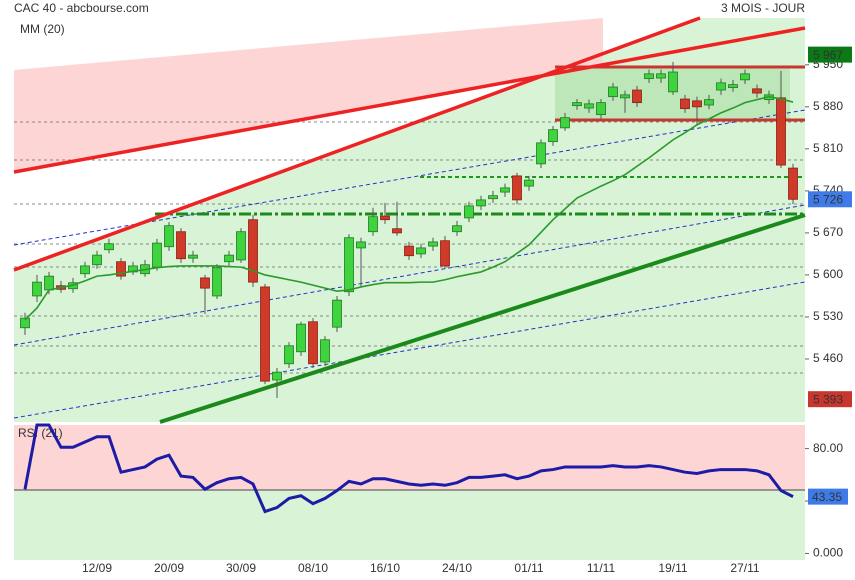  Describe the element at coordinates (828, 553) in the screenshot. I see `y-tick-label: 0.000` at that location.